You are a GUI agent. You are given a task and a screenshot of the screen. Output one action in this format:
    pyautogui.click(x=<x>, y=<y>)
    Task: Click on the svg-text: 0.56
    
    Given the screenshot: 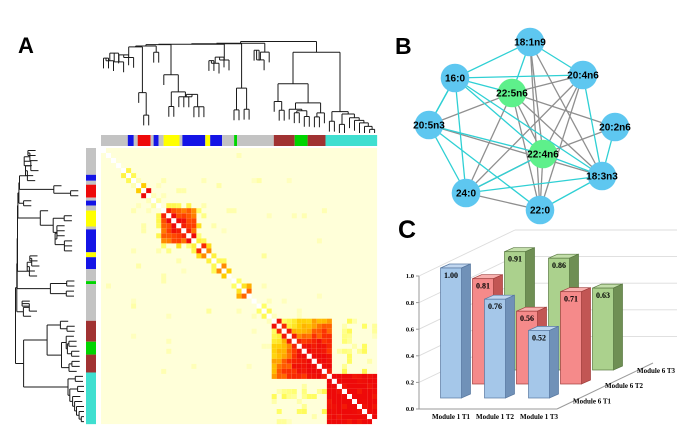 What is the action you would take?
    pyautogui.click(x=527, y=318)
    